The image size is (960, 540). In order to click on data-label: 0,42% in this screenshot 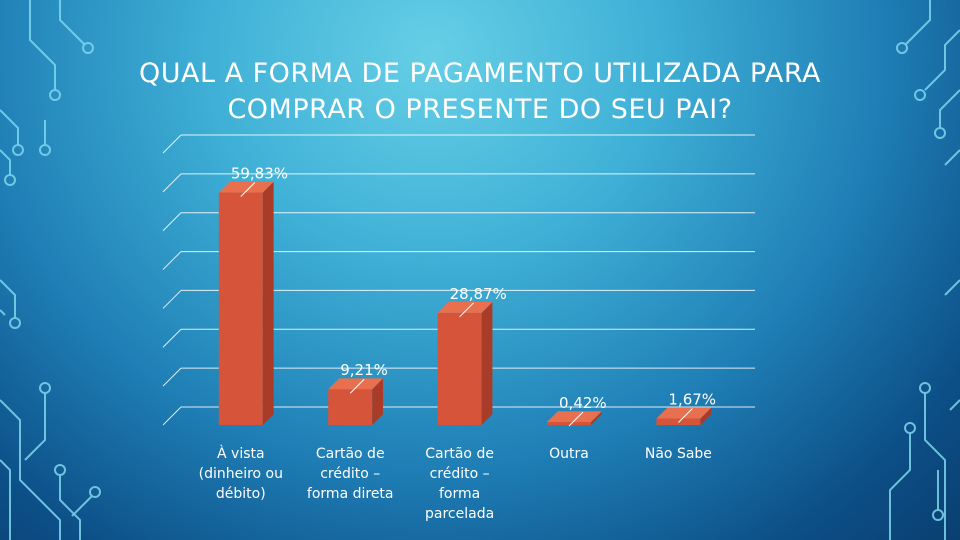, I will do `click(583, 403)`.